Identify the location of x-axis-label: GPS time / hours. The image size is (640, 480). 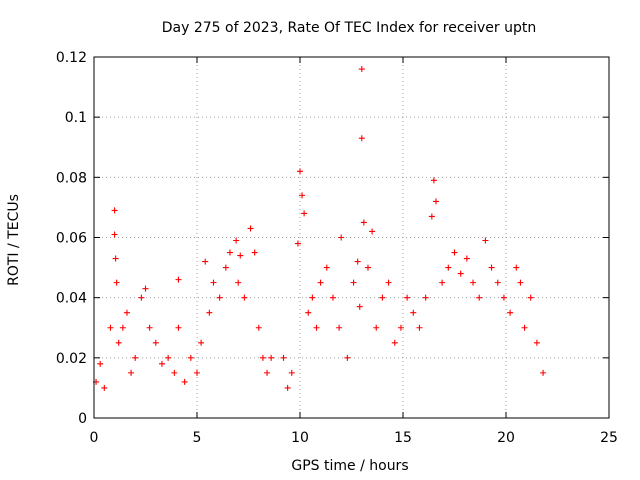
(349, 466).